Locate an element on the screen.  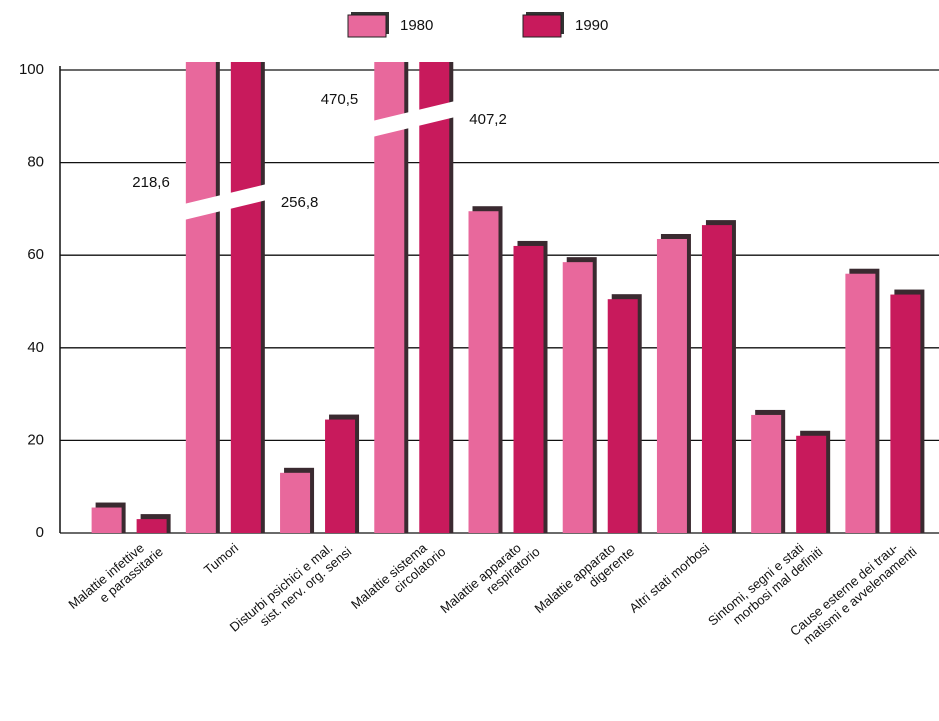
x-tick-label: Altri stati morbosi is located at coordinates (670, 578).